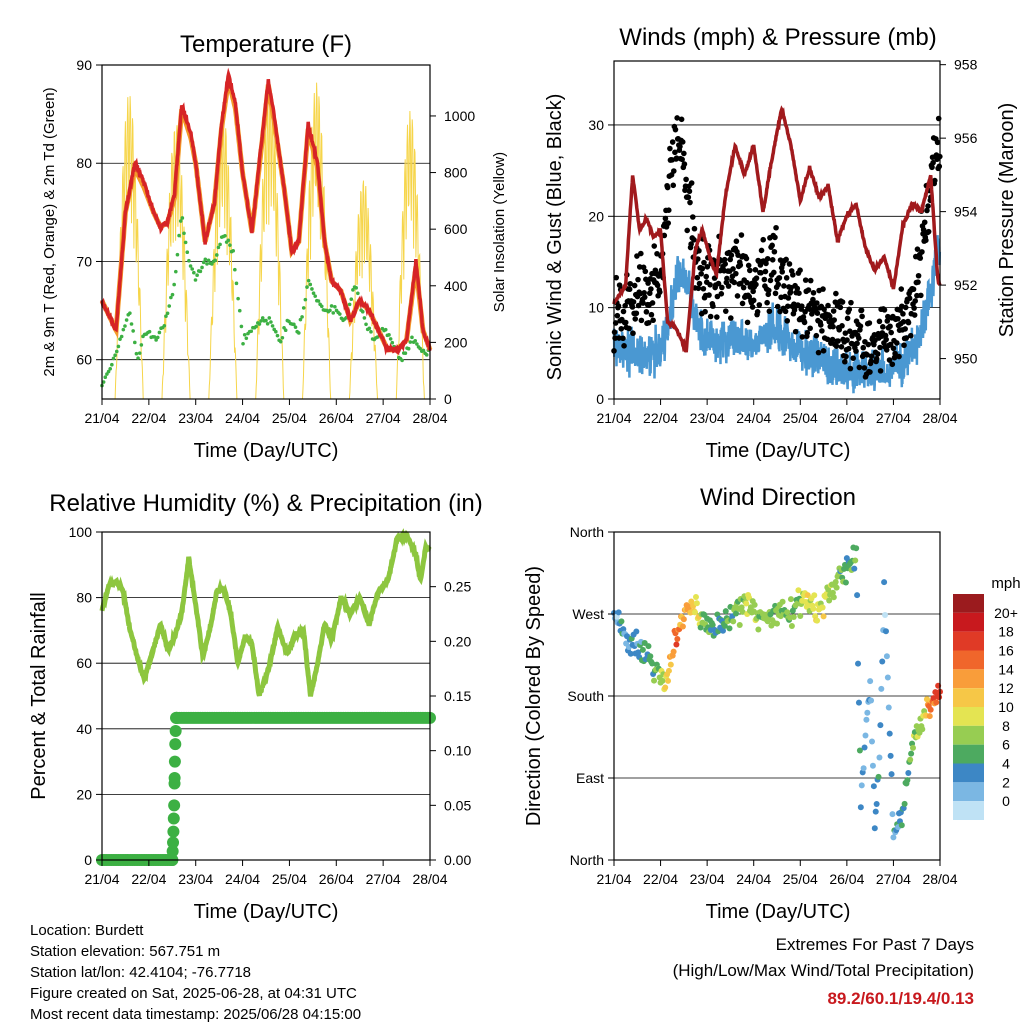  What do you see at coordinates (101, 879) in the screenshot?
I see `x-tick-label: 21/04` at bounding box center [101, 879].